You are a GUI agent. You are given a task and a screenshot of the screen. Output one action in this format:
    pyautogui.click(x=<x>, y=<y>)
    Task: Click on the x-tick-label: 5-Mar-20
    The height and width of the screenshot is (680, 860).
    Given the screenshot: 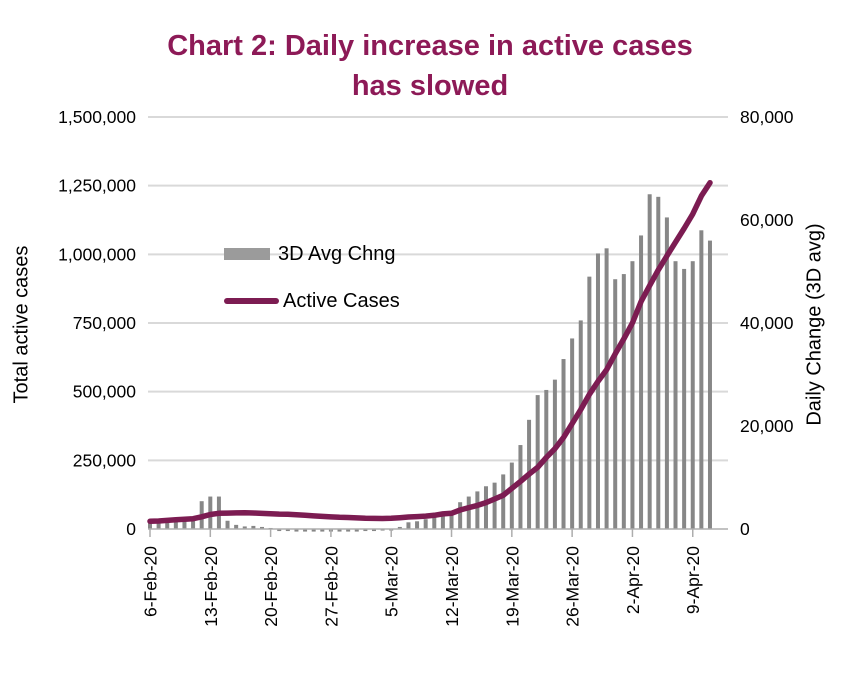 What is the action you would take?
    pyautogui.click(x=392, y=581)
    